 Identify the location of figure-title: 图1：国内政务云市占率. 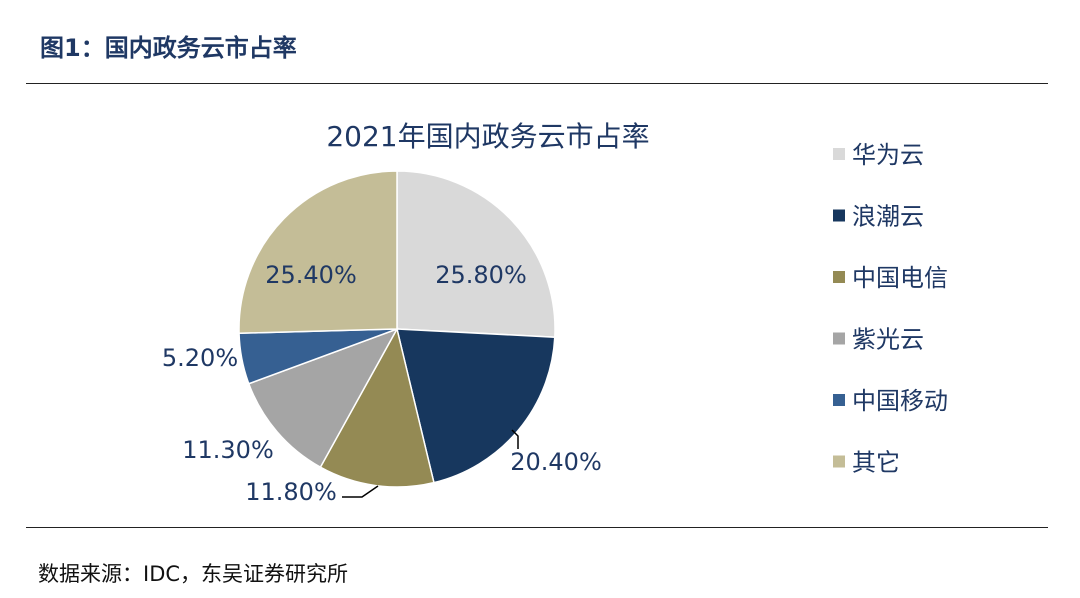
(168, 48).